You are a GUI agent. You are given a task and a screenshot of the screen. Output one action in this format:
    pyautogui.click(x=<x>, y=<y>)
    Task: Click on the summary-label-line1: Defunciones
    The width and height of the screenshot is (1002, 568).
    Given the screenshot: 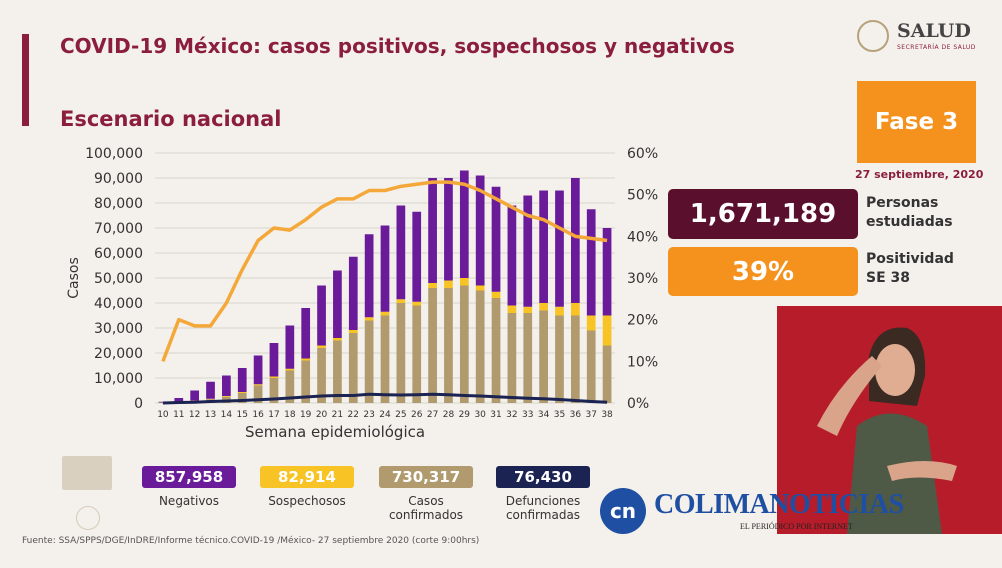 What is the action you would take?
    pyautogui.click(x=543, y=501)
    